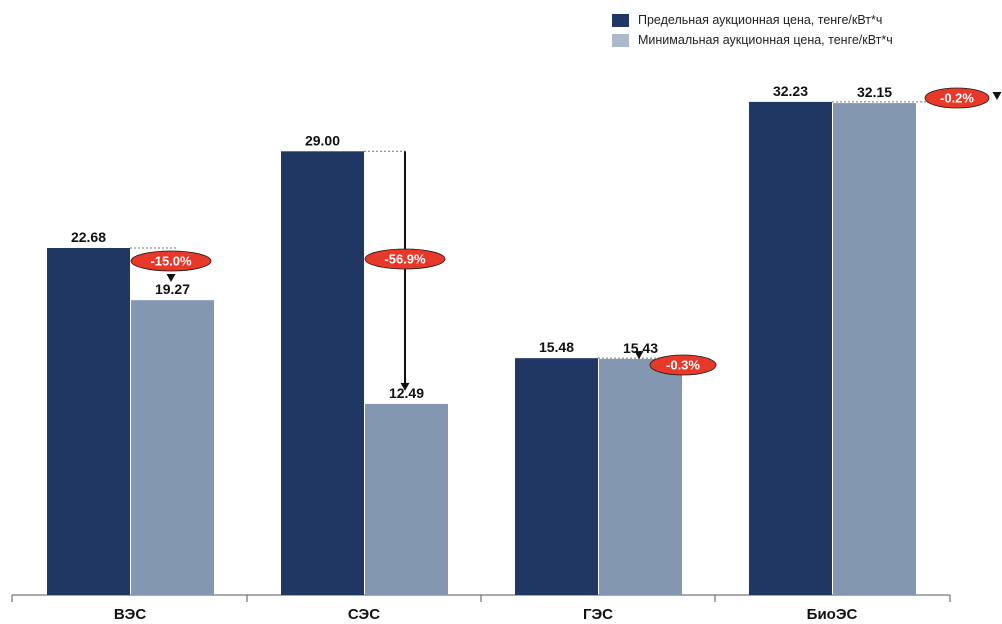 The width and height of the screenshot is (1002, 624). I want to click on category-label-2: ГЭС, so click(598, 614).